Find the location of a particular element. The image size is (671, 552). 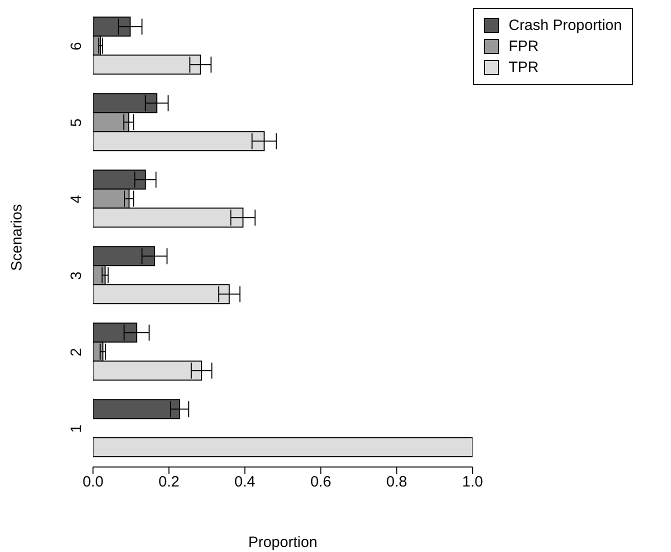

y-tick-label: 4 is located at coordinates (76, 199).